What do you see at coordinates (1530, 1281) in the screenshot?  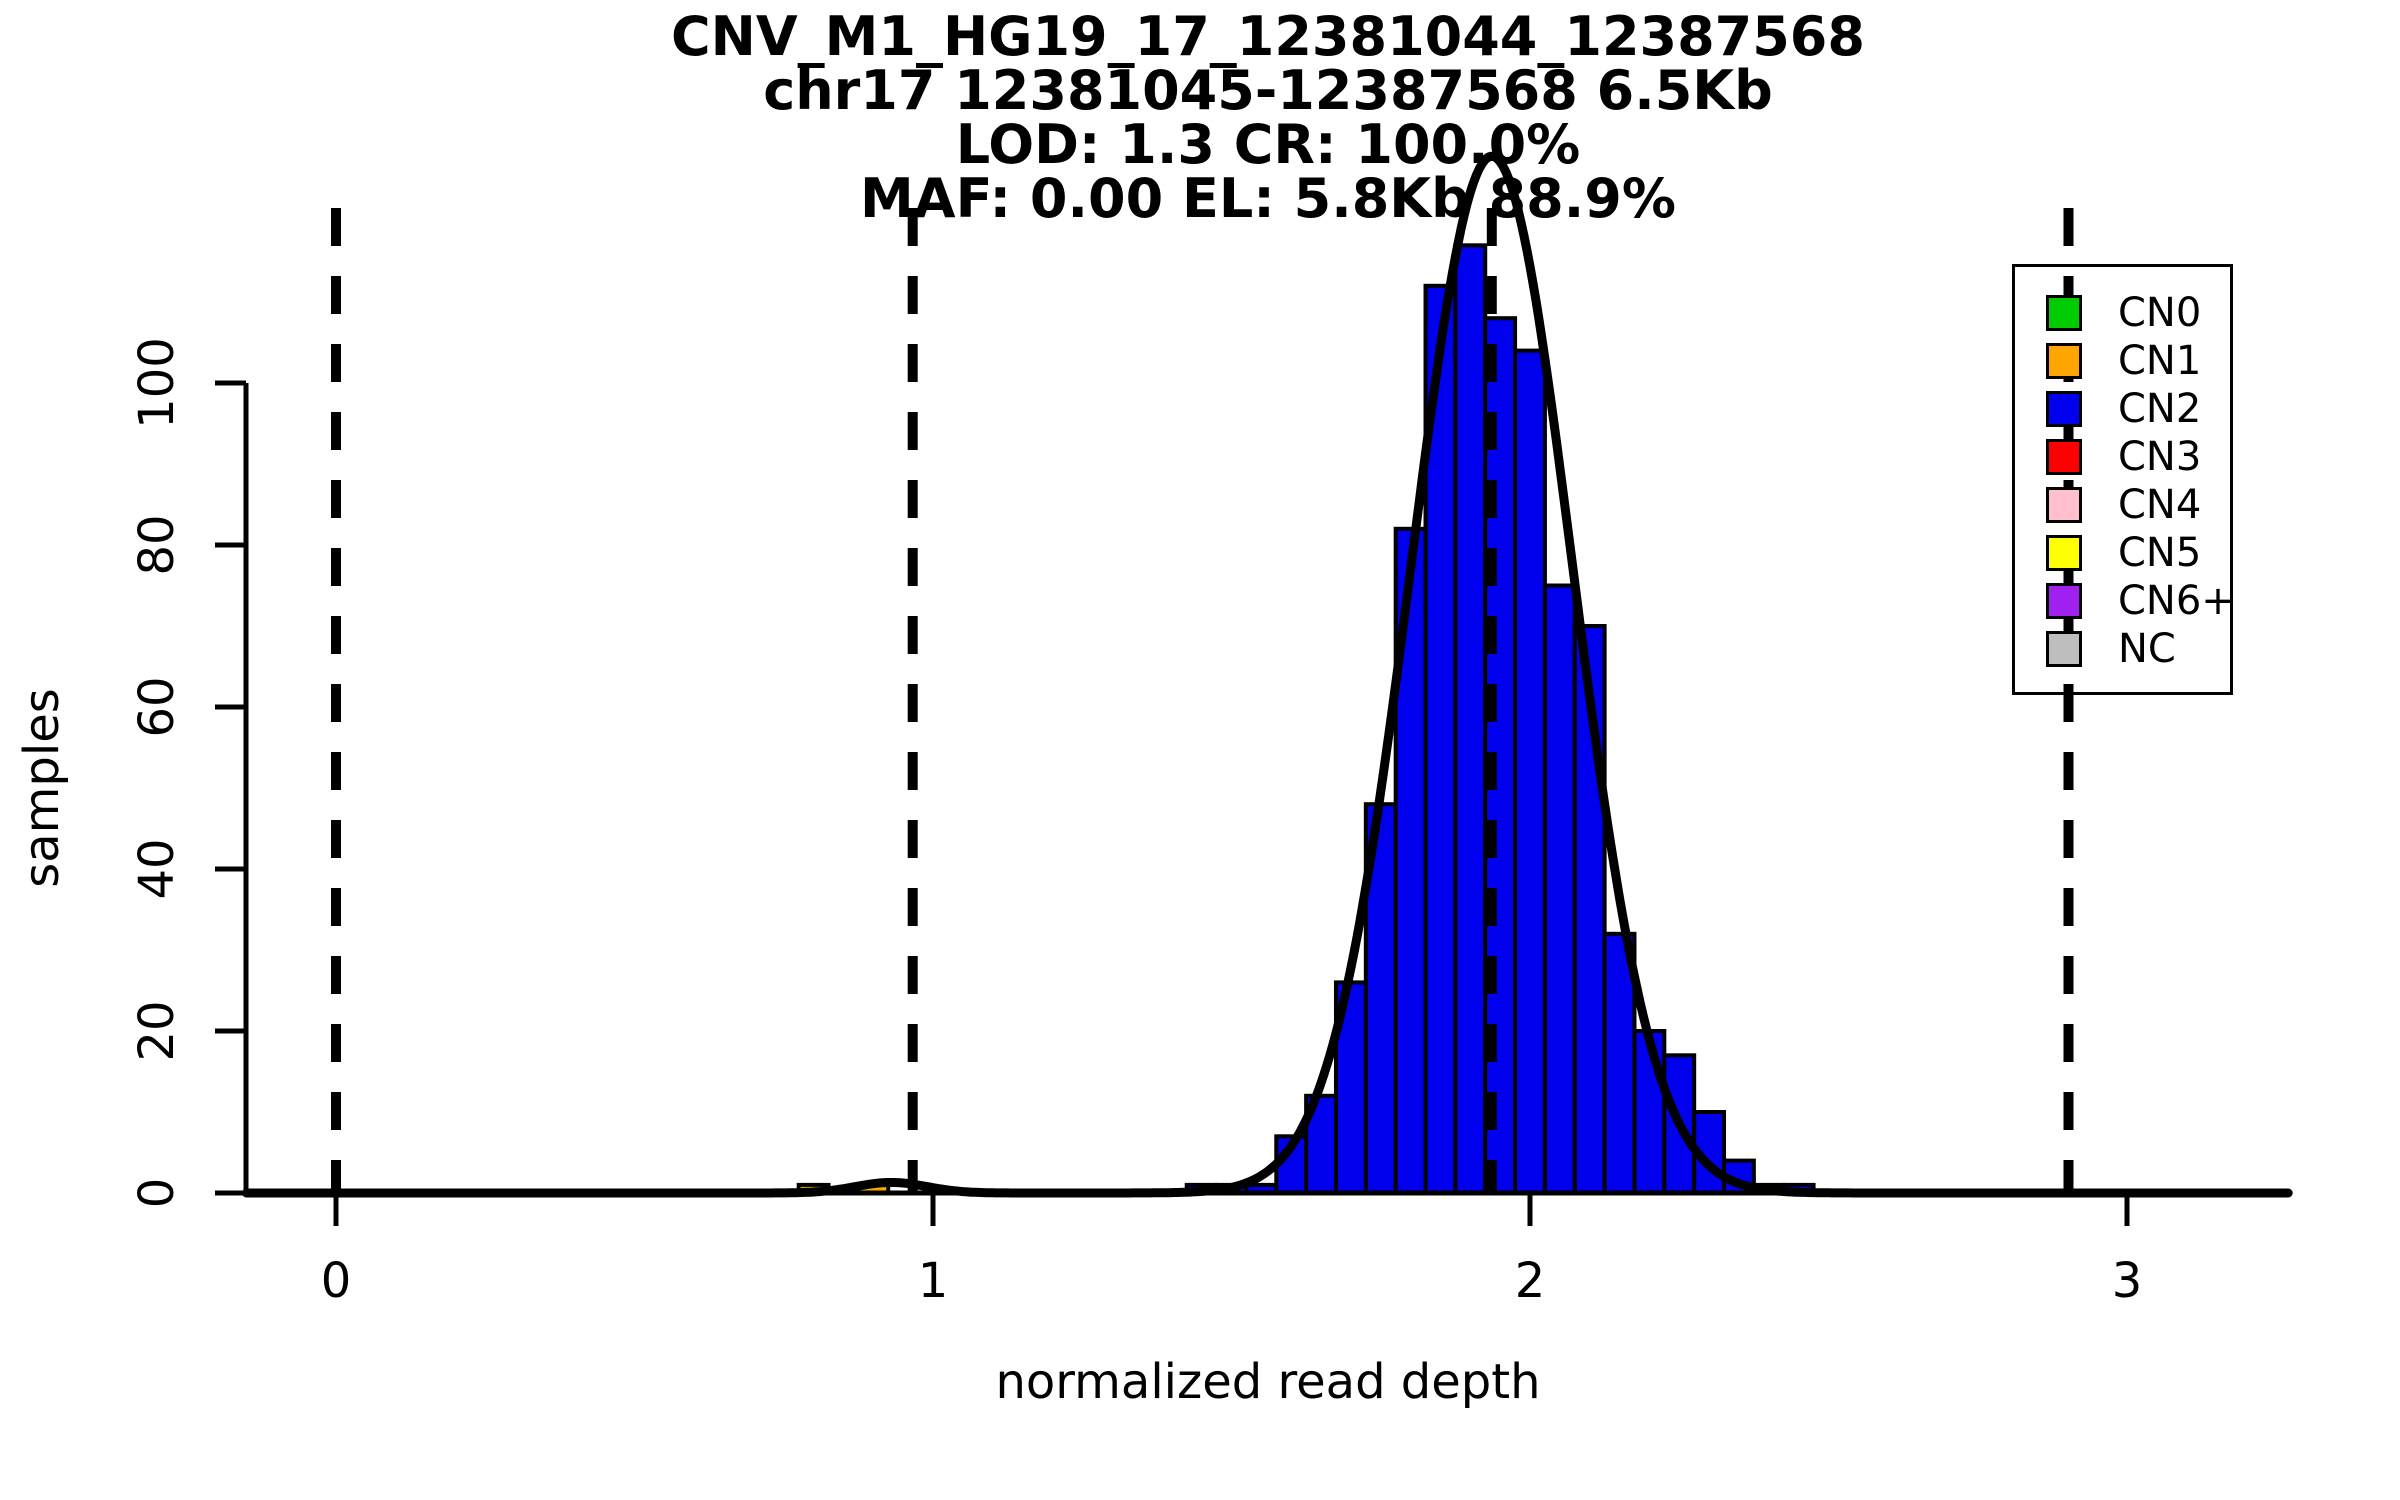 I see `x-tick-label: 2` at bounding box center [1530, 1281].